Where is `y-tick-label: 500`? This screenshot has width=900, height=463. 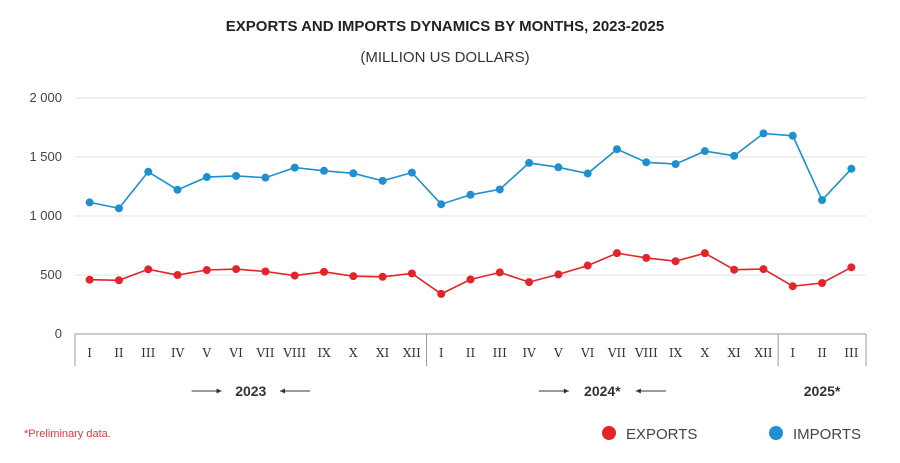 y-tick-label: 500 is located at coordinates (51, 274).